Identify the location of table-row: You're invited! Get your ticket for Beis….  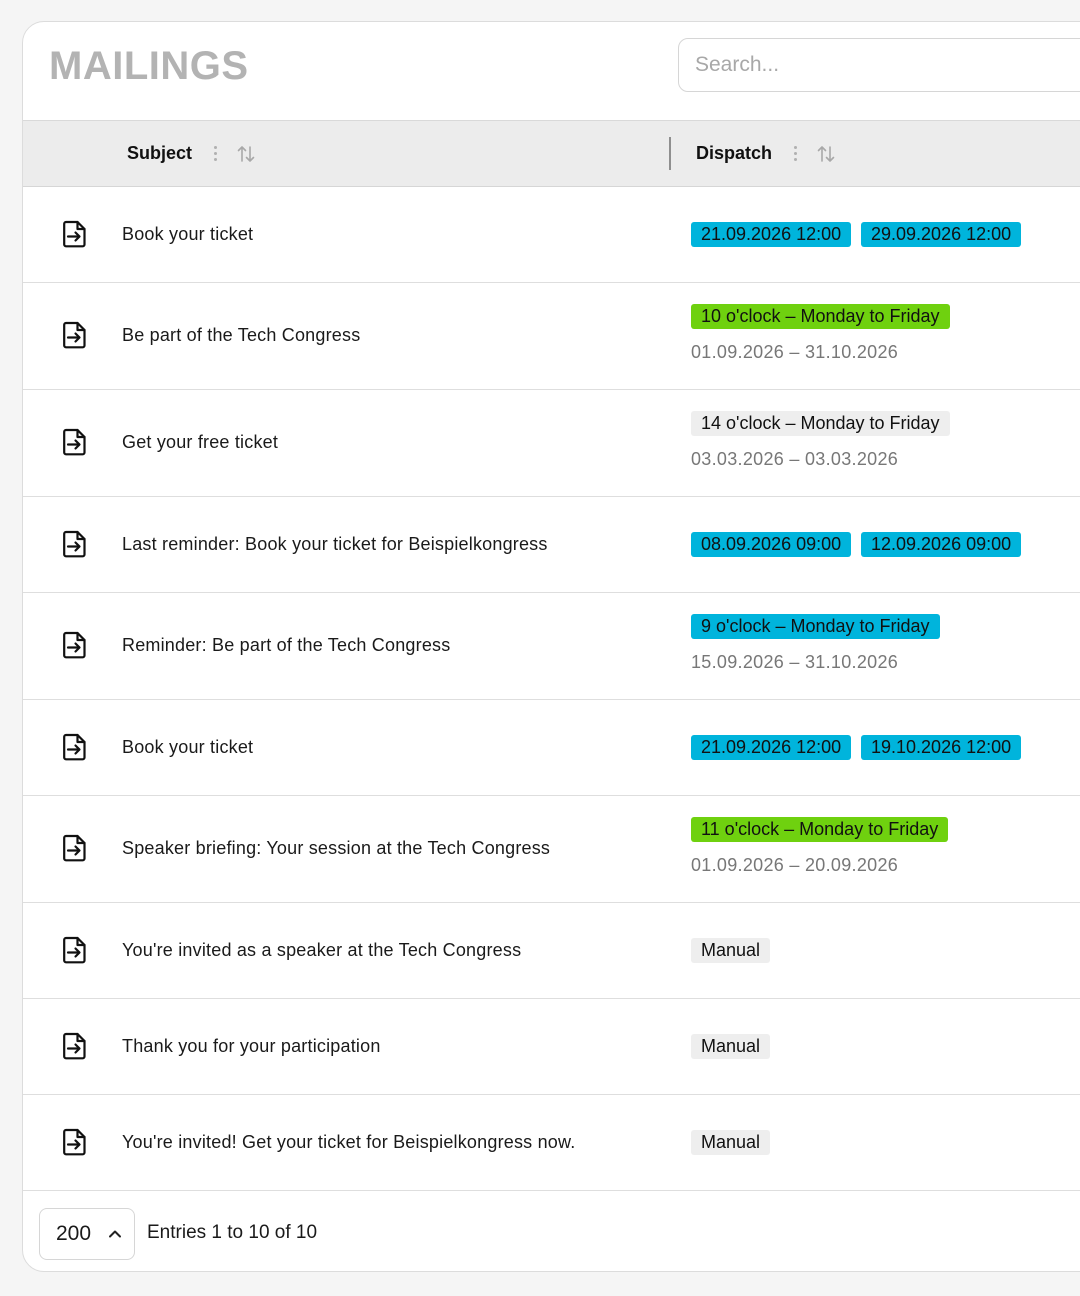
(551, 1143).